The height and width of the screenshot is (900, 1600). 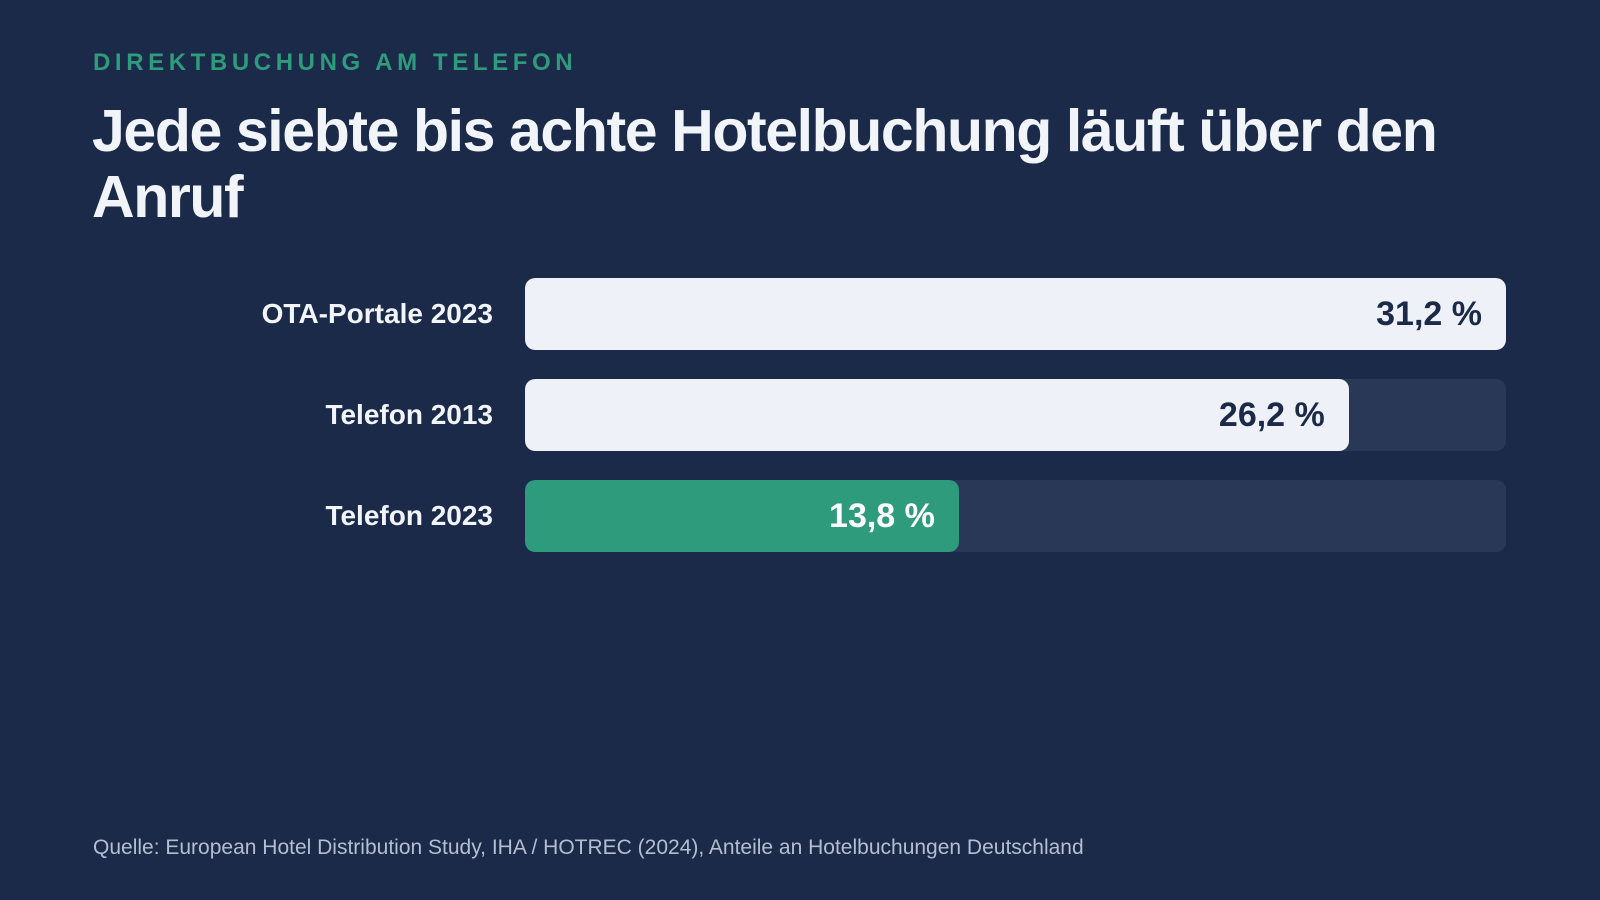 What do you see at coordinates (377, 313) in the screenshot?
I see `category-label: OTA-Portale 2023` at bounding box center [377, 313].